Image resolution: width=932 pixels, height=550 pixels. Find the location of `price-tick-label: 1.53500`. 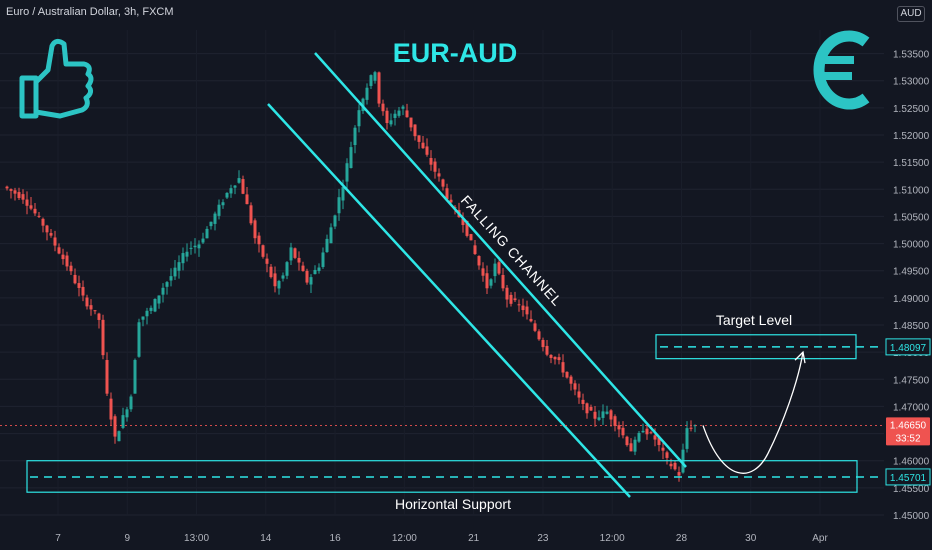

price-tick-label: 1.53500 is located at coordinates (911, 55).